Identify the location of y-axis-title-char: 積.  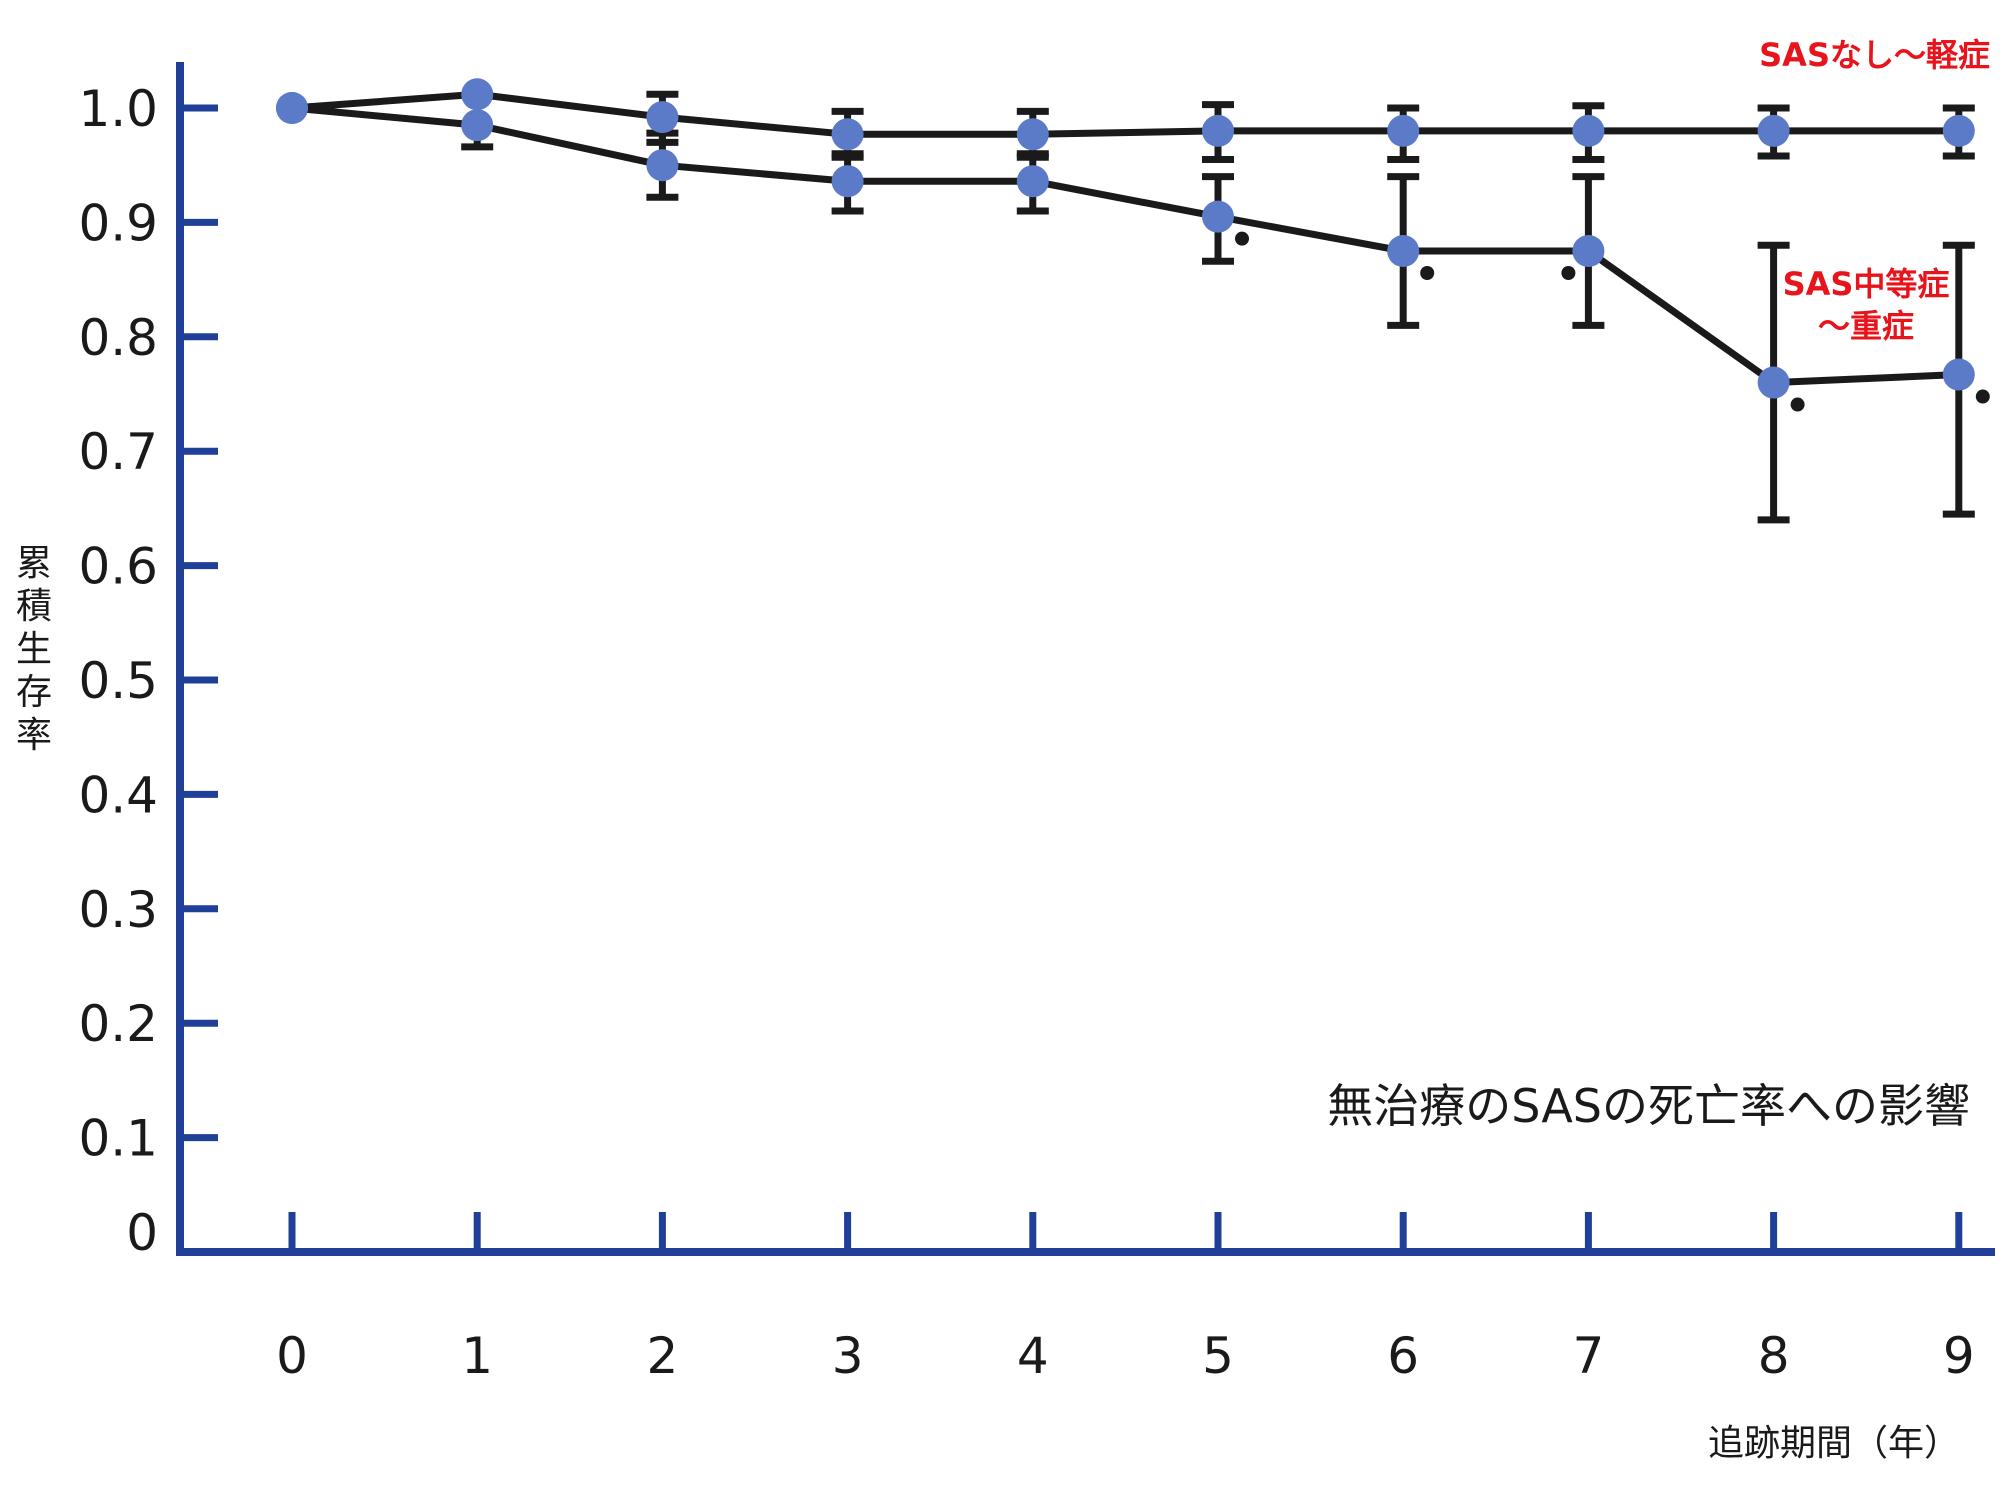
(34, 606).